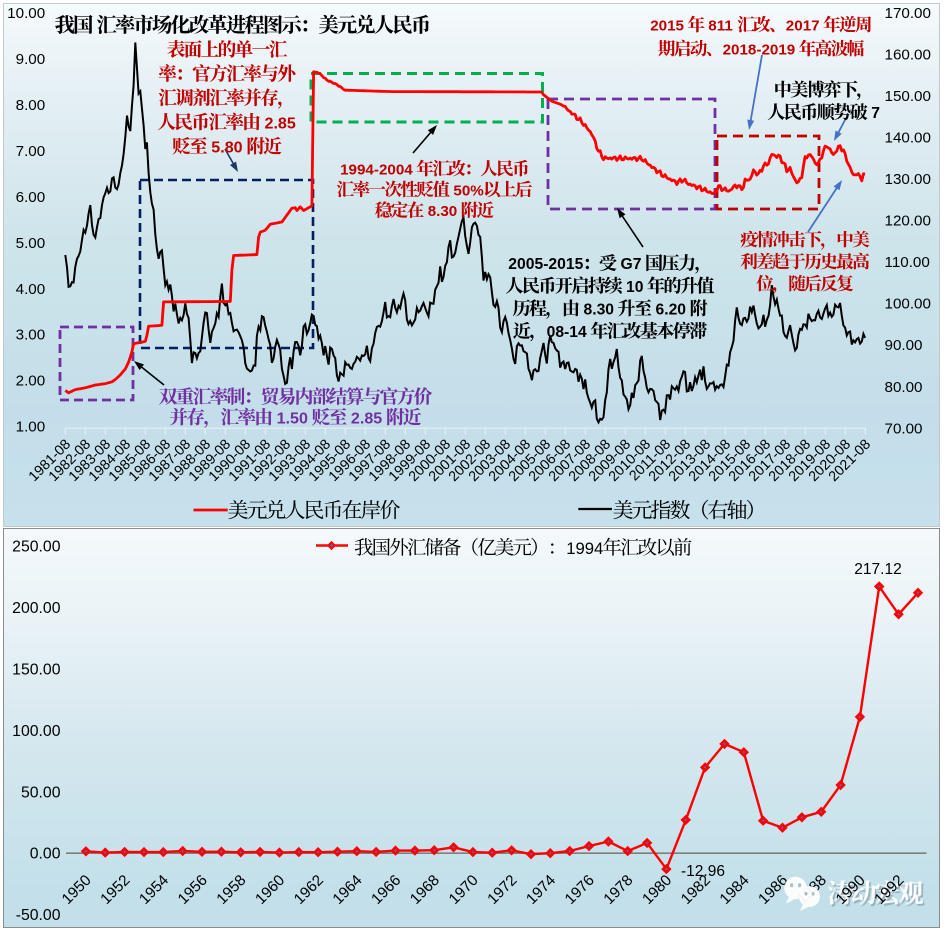 The image size is (949, 936). What do you see at coordinates (31, 381) in the screenshot?
I see `svg-text: 2.00` at bounding box center [31, 381].